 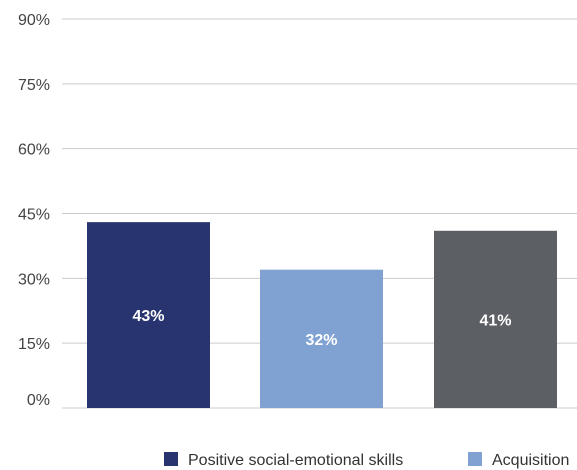 I want to click on y-tick-label: 90%, so click(x=34, y=20).